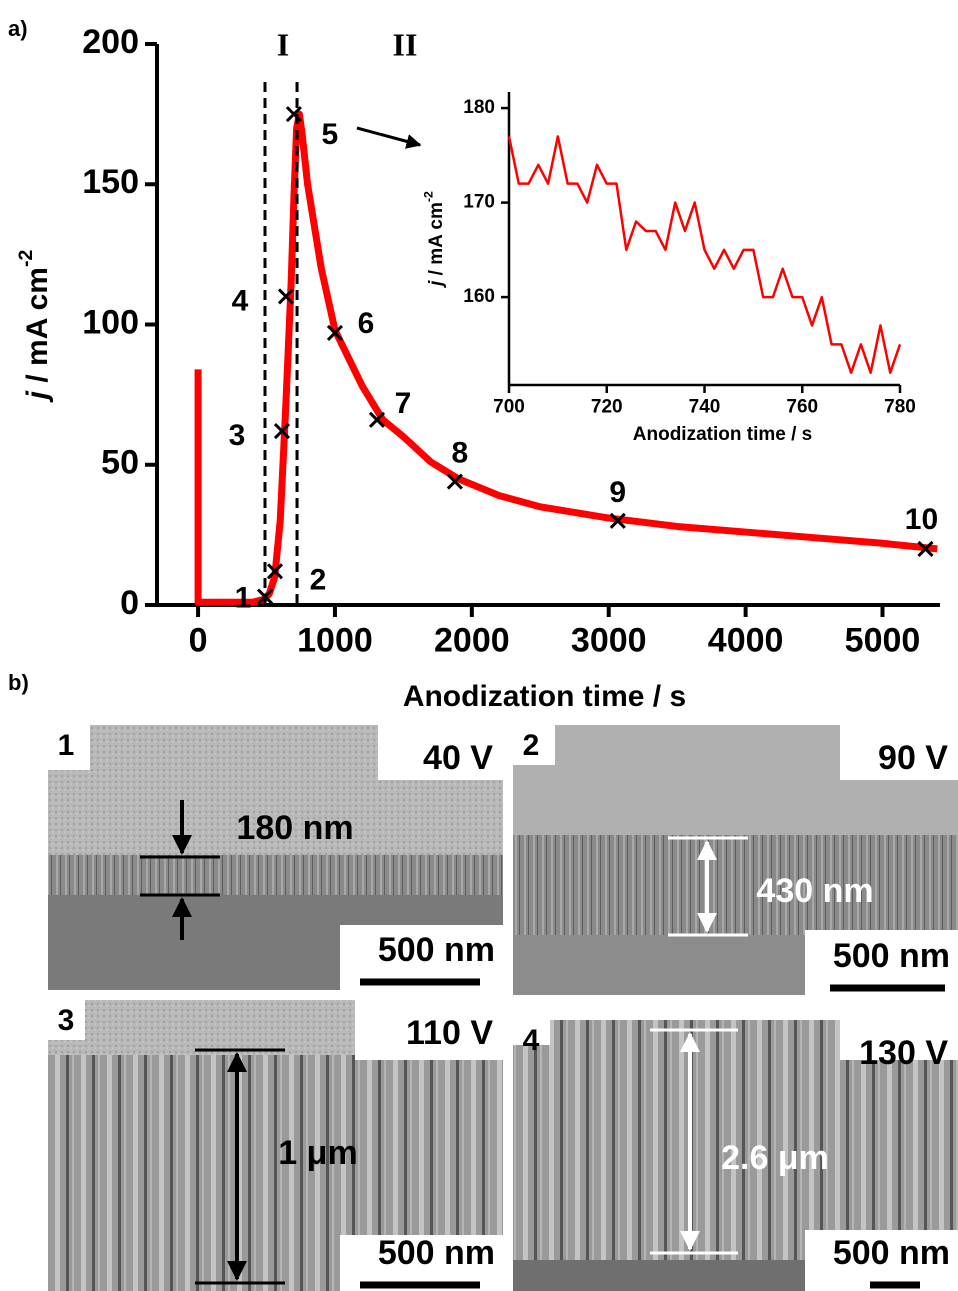 This screenshot has height=1291, width=958. What do you see at coordinates (283, 44) in the screenshot?
I see `region-label: I` at bounding box center [283, 44].